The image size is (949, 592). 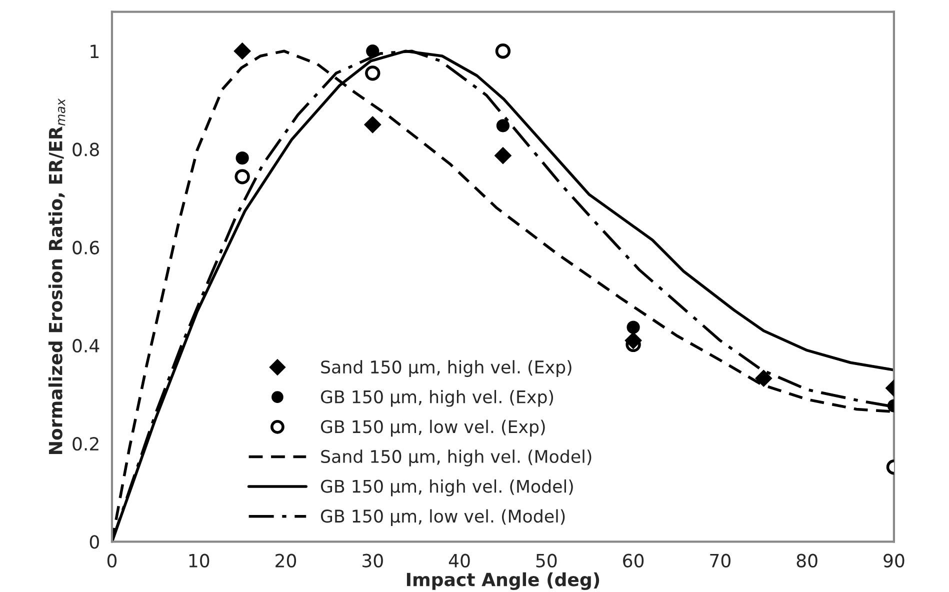 What do you see at coordinates (720, 561) in the screenshot?
I see `x-tick-label: 70` at bounding box center [720, 561].